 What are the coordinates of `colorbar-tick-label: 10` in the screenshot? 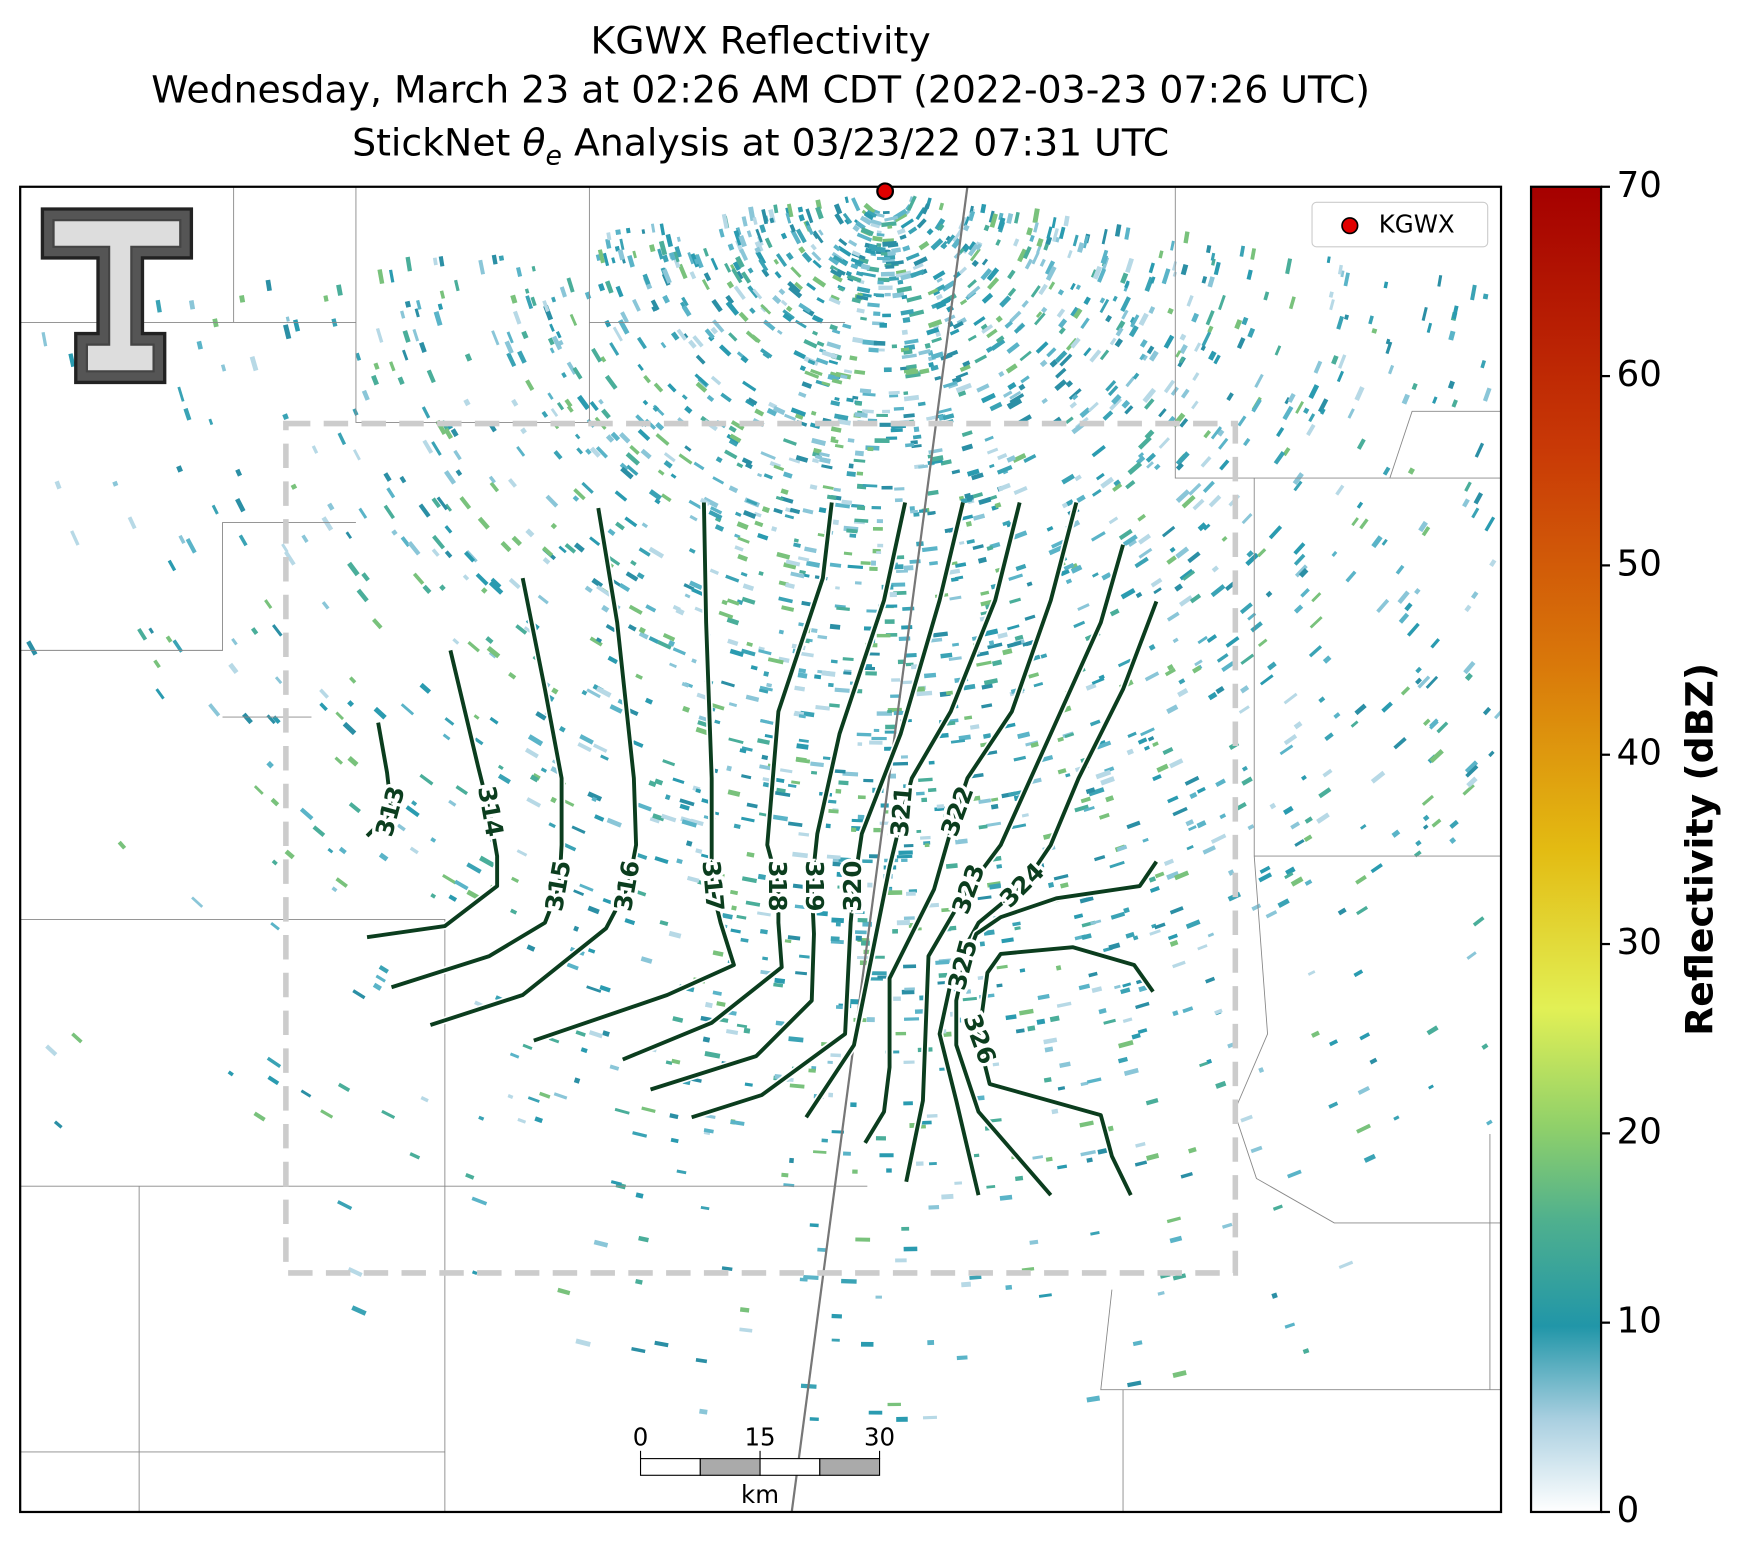 It's located at (1639, 1321).